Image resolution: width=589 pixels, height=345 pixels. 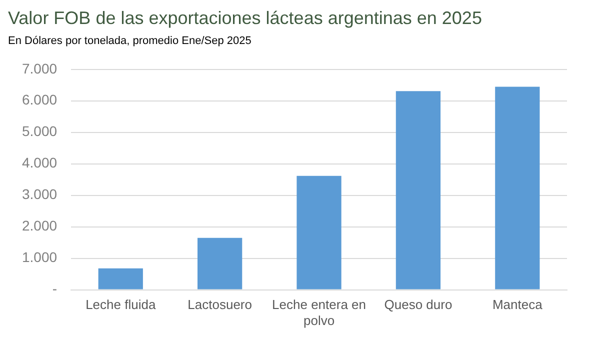 What do you see at coordinates (40, 257) in the screenshot?
I see `y-tick-label: 1.000` at bounding box center [40, 257].